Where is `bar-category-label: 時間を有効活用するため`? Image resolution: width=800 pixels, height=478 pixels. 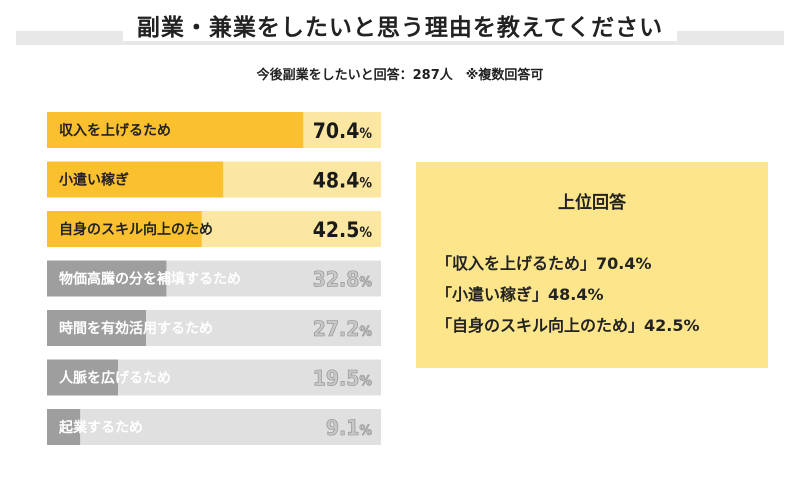 bar-category-label: 時間を有効活用するため is located at coordinates (136, 328).